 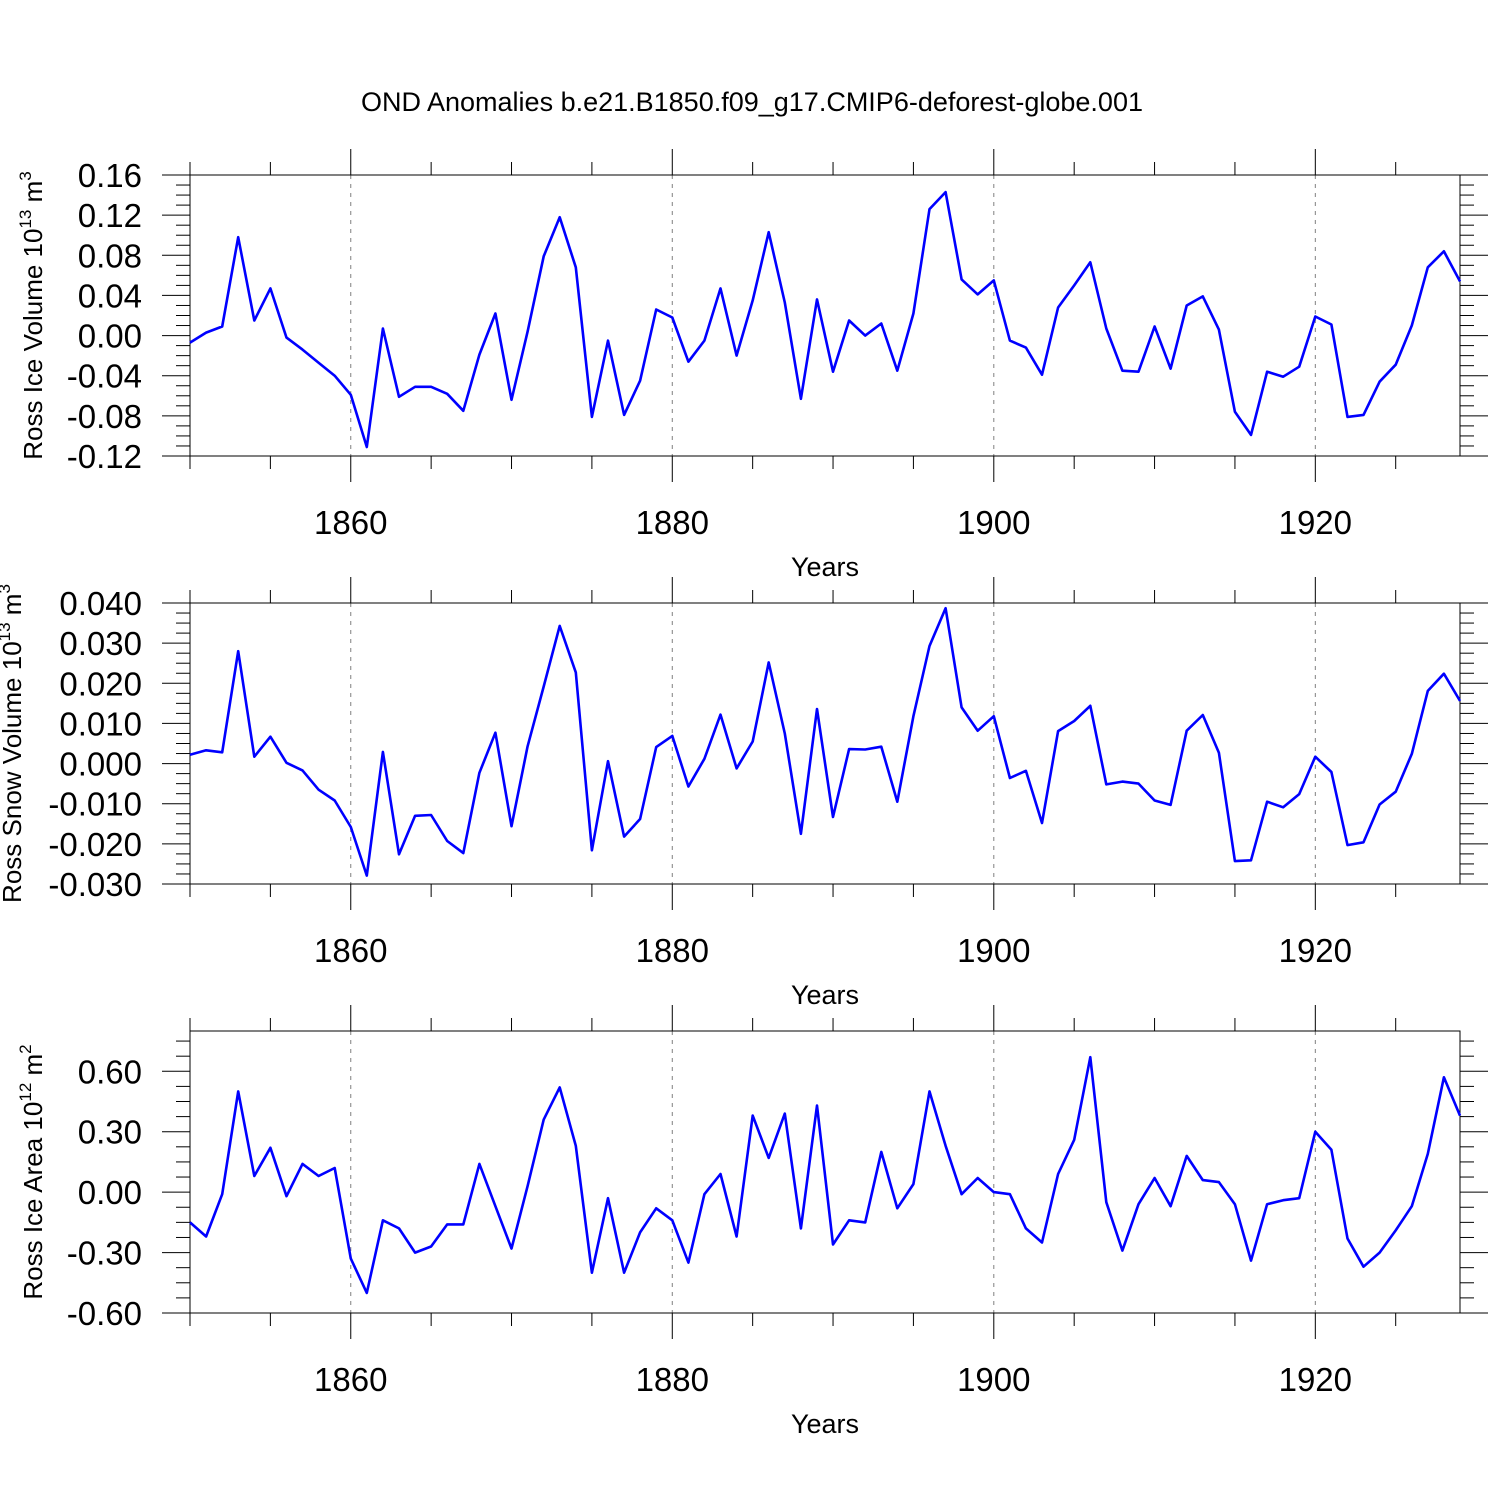 What do you see at coordinates (100, 723) in the screenshot?
I see `y-tick-label: 0.010` at bounding box center [100, 723].